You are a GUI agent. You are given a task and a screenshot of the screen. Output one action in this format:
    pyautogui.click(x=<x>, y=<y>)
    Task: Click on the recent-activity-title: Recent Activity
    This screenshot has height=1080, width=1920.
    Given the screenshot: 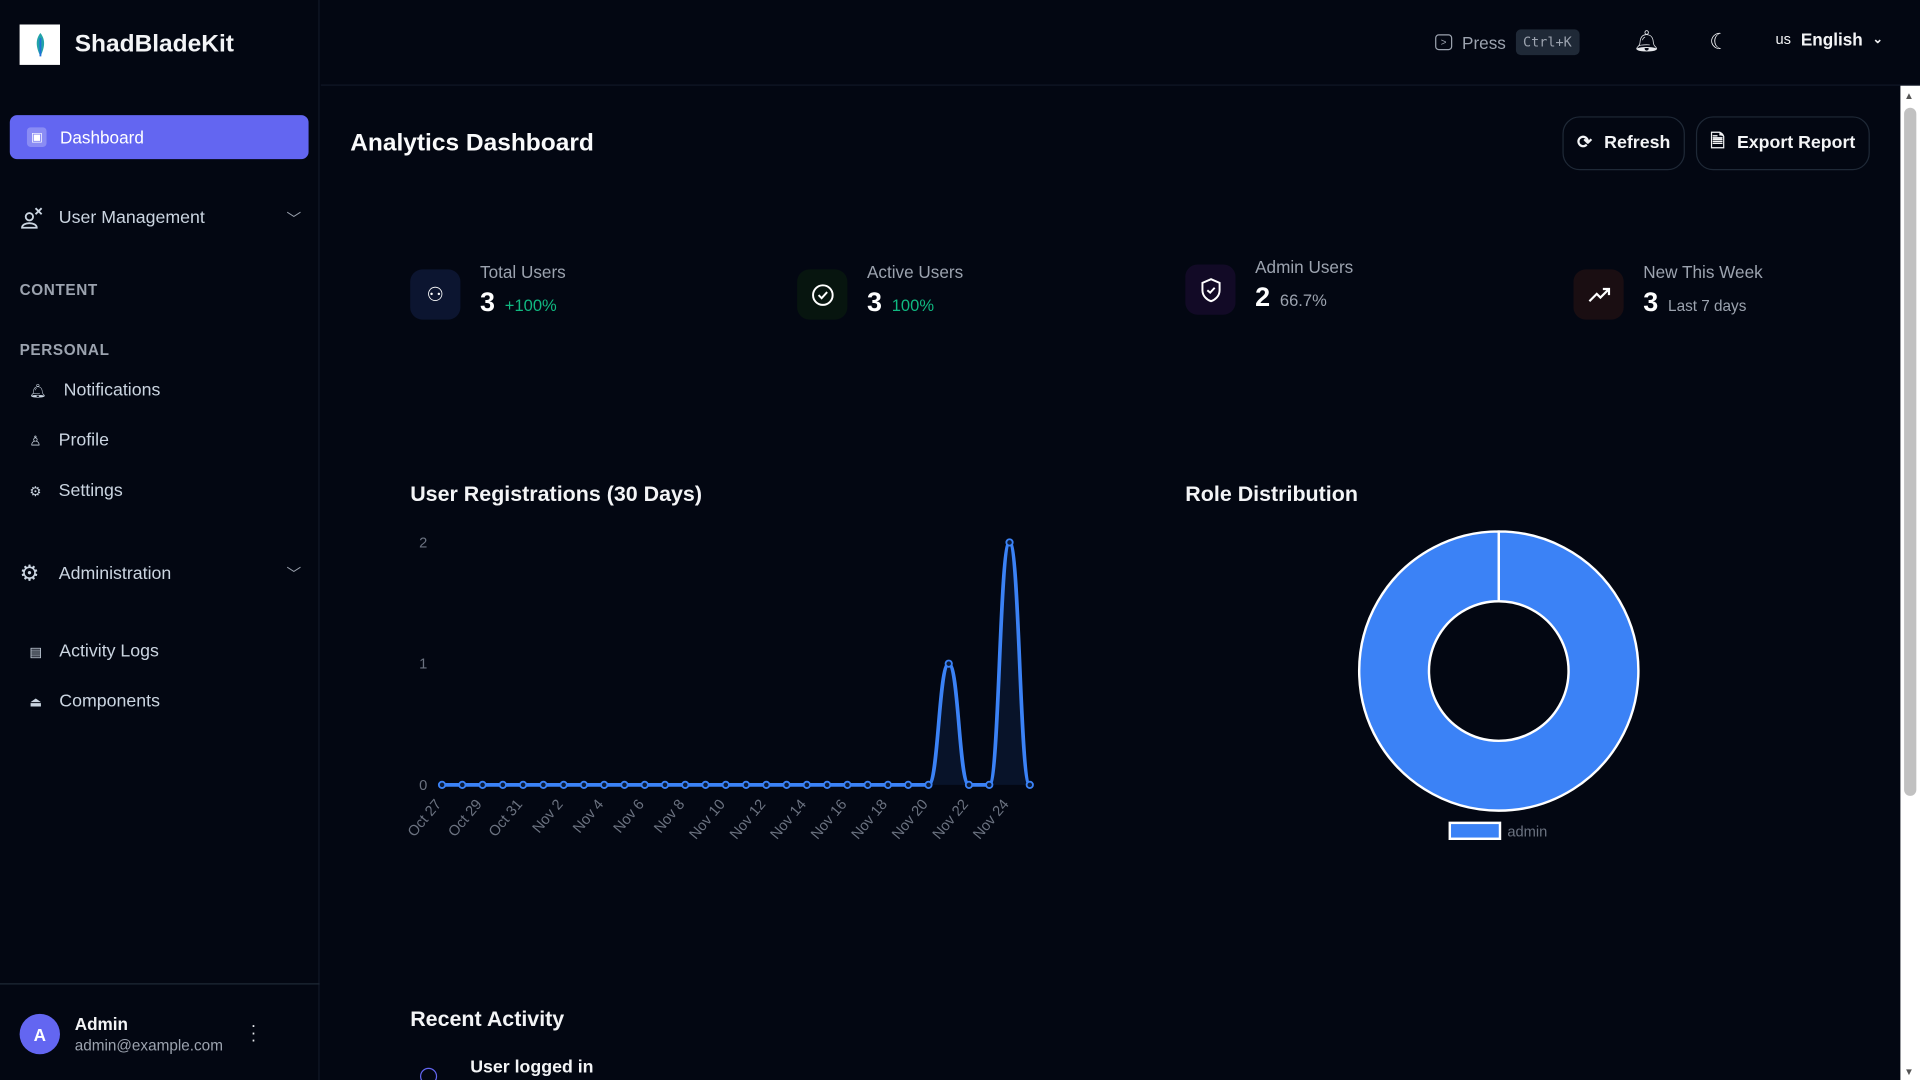 What is the action you would take?
    pyautogui.click(x=487, y=1019)
    